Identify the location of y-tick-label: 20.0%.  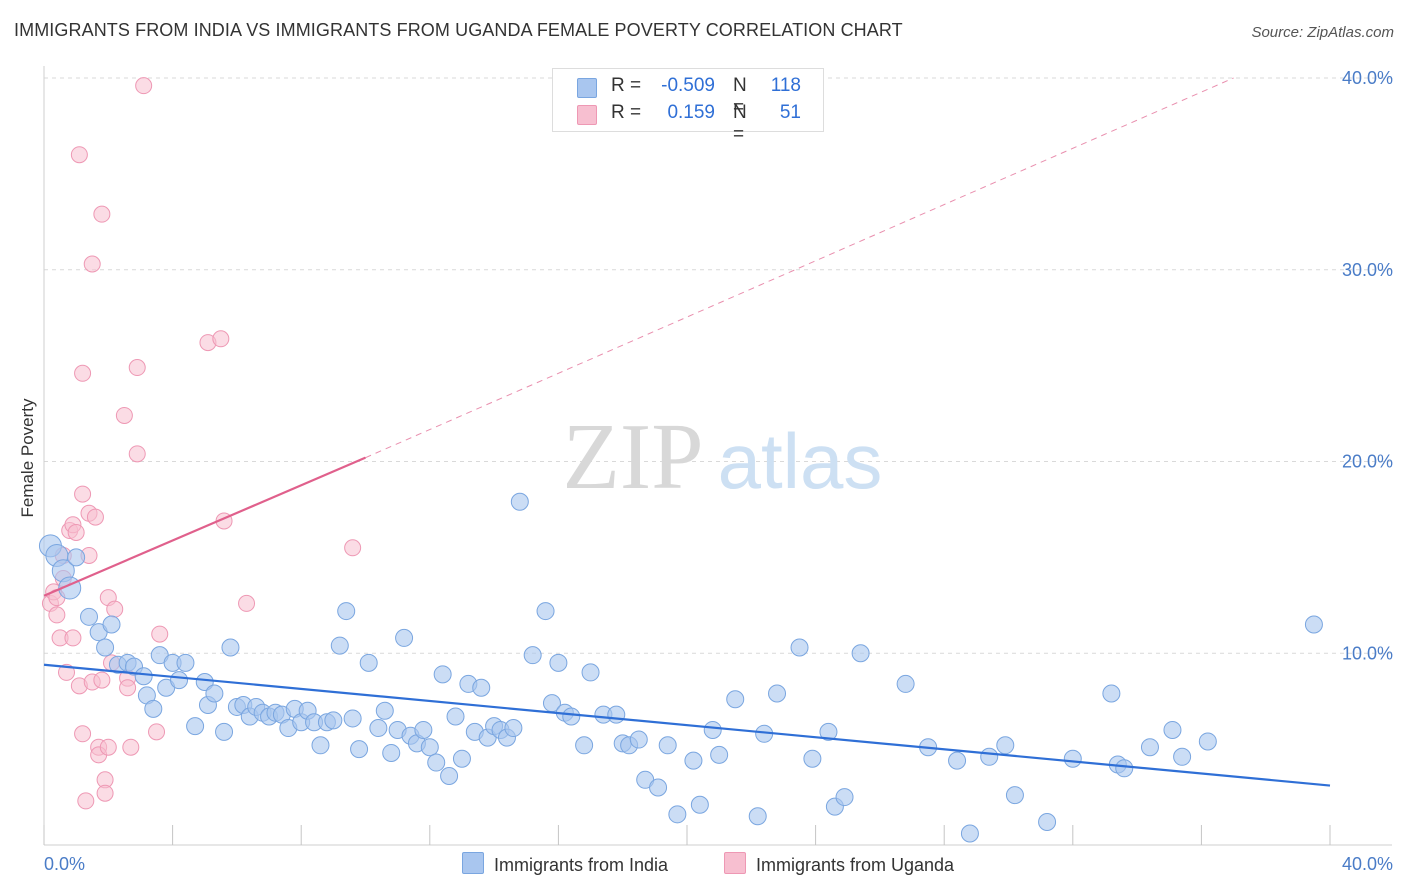
(1367, 462).